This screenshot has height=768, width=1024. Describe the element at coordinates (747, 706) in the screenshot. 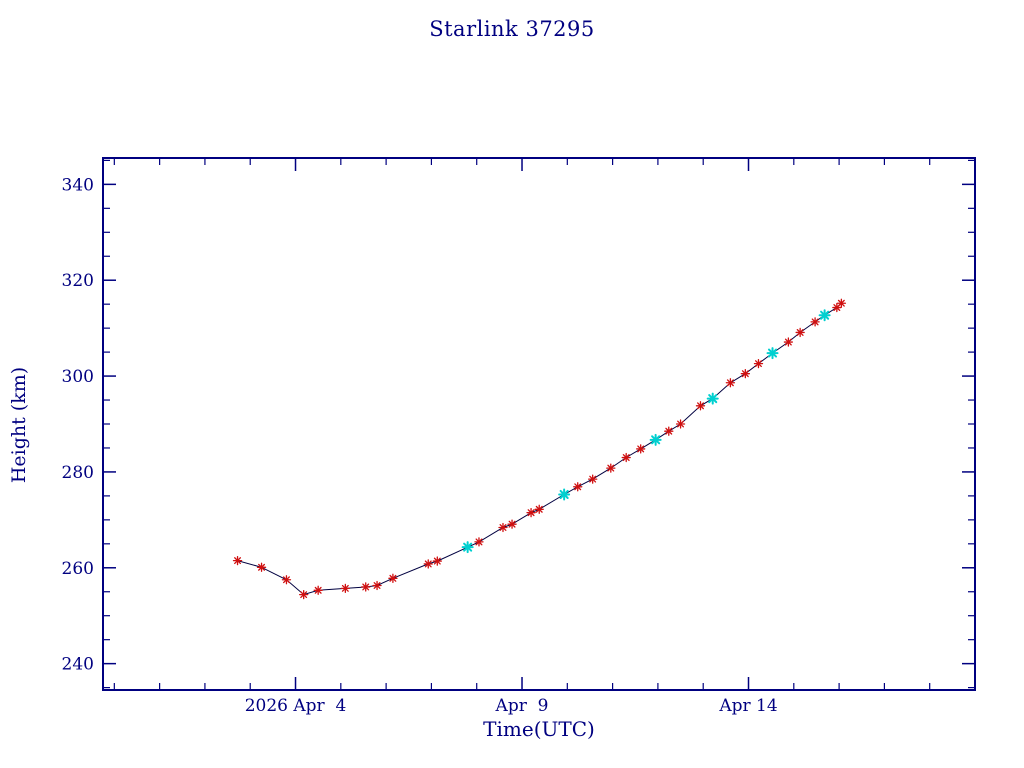

I see `x-tick-label: Apr 14` at that location.